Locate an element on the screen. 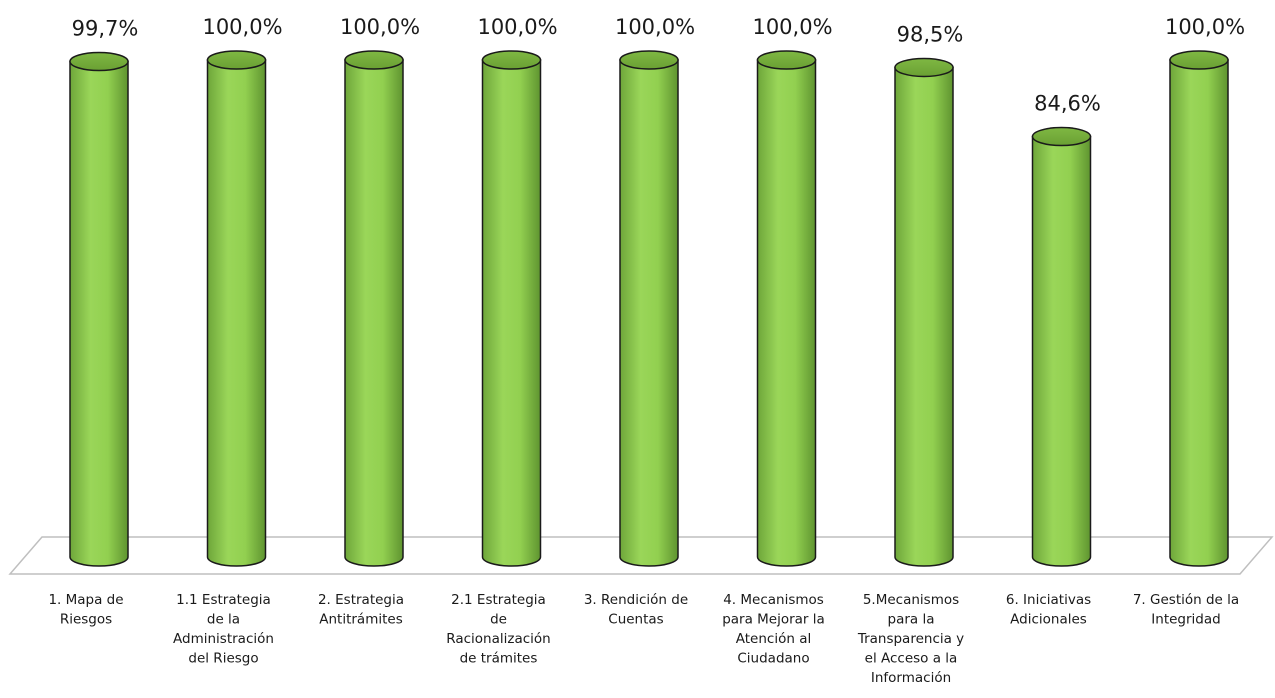  category-label-line: 6. Iniciativas is located at coordinates (1048, 600).